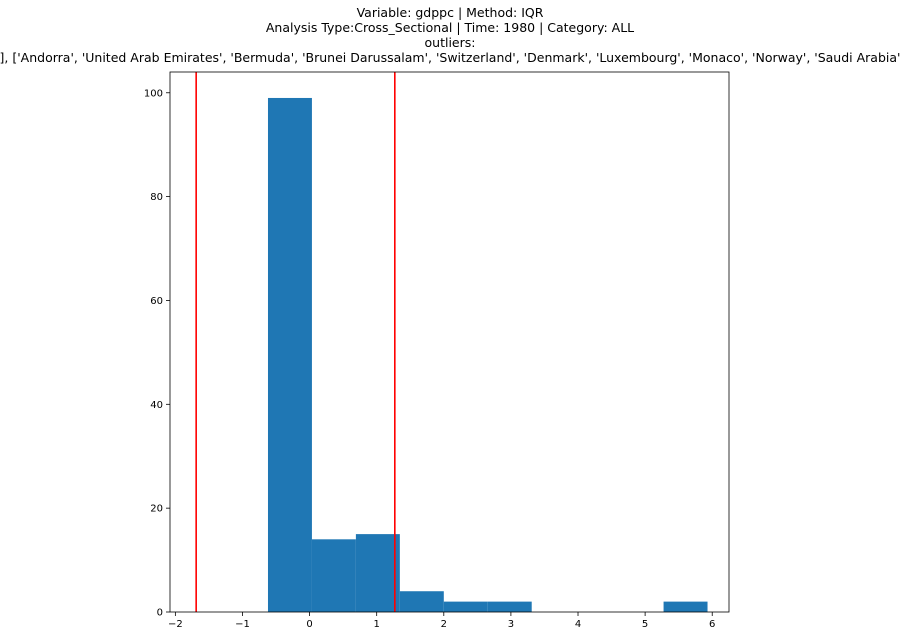  I want to click on y-tick-label: 100, so click(153, 93).